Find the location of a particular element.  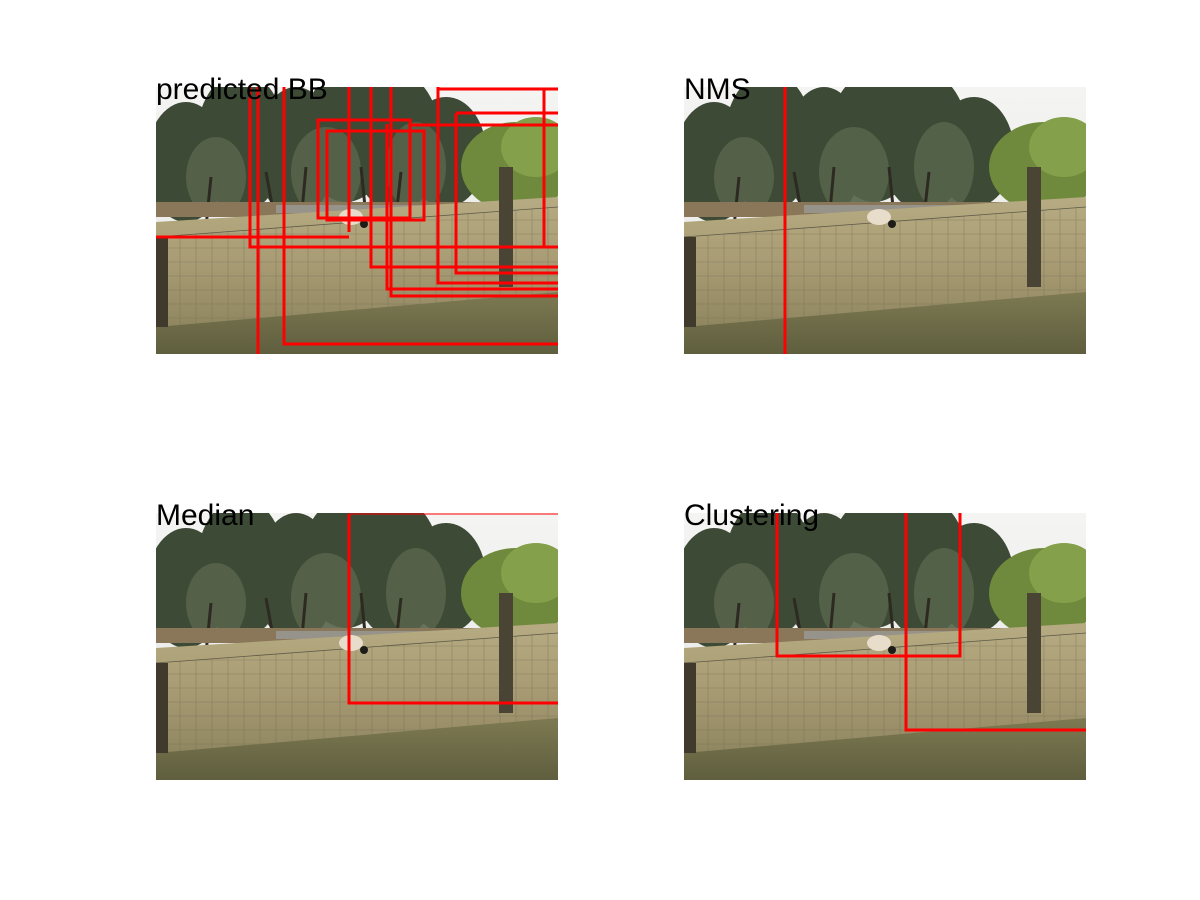

median-panel: Median is located at coordinates (357, 640).